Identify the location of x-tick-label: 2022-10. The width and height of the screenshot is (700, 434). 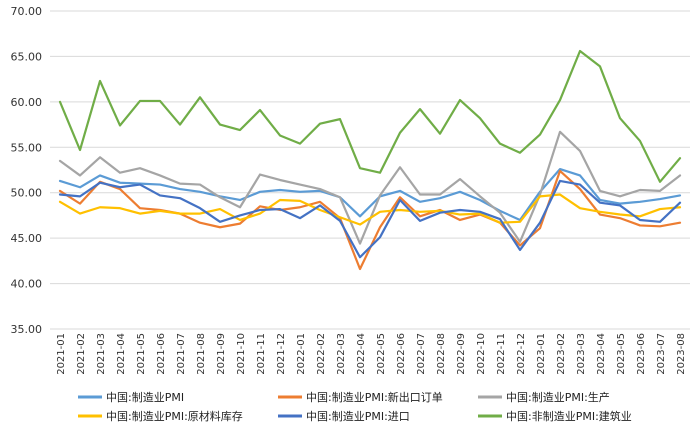
(481, 354).